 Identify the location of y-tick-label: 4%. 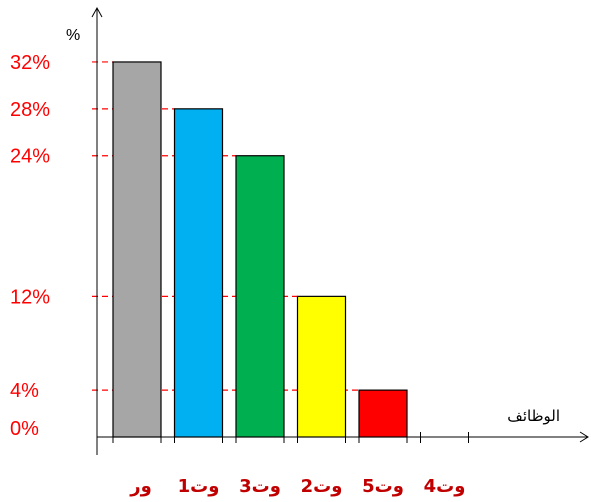
(24, 391).